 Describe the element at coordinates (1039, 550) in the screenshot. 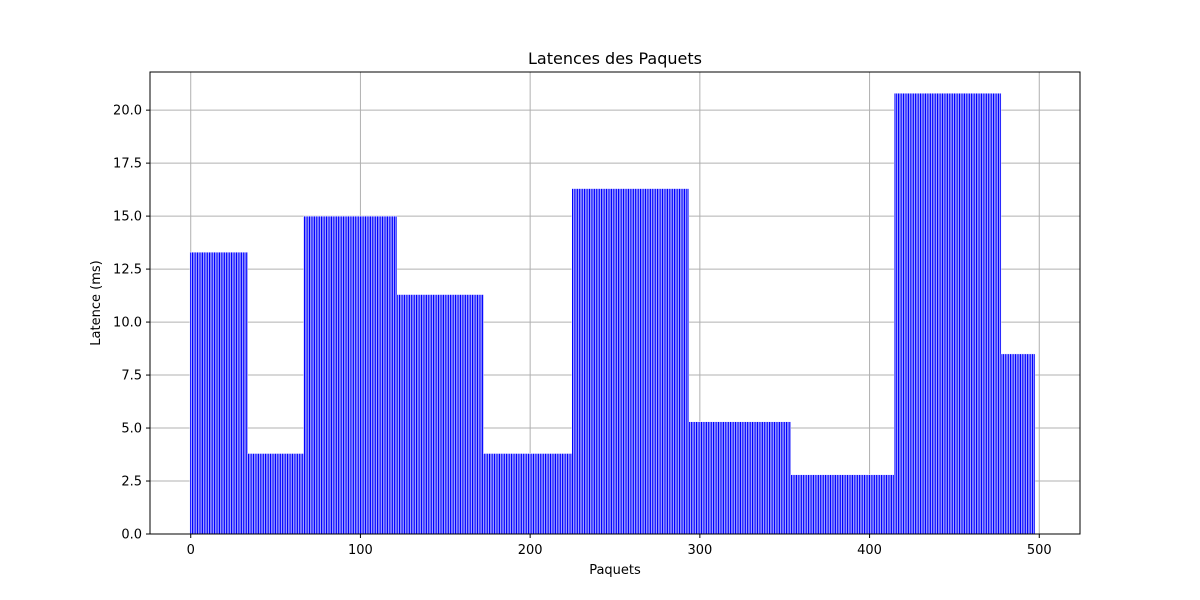

I see `x-tick-label: 500` at that location.